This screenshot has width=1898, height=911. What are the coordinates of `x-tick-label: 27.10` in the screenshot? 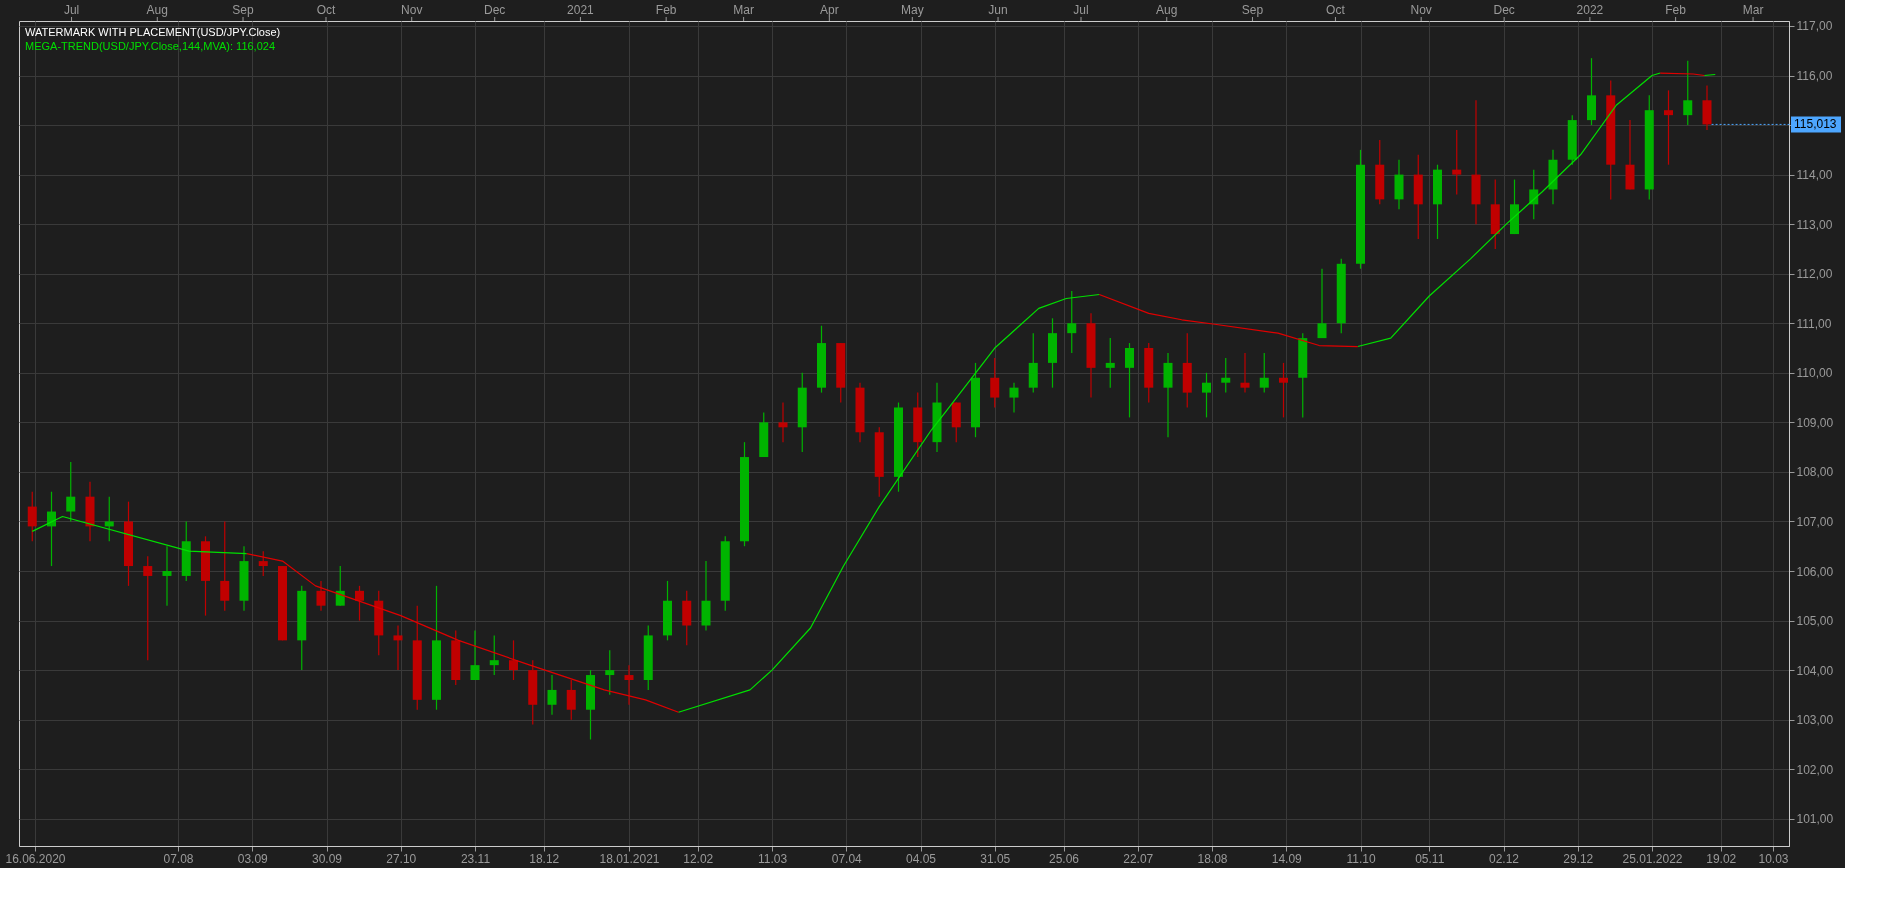 It's located at (401, 858).